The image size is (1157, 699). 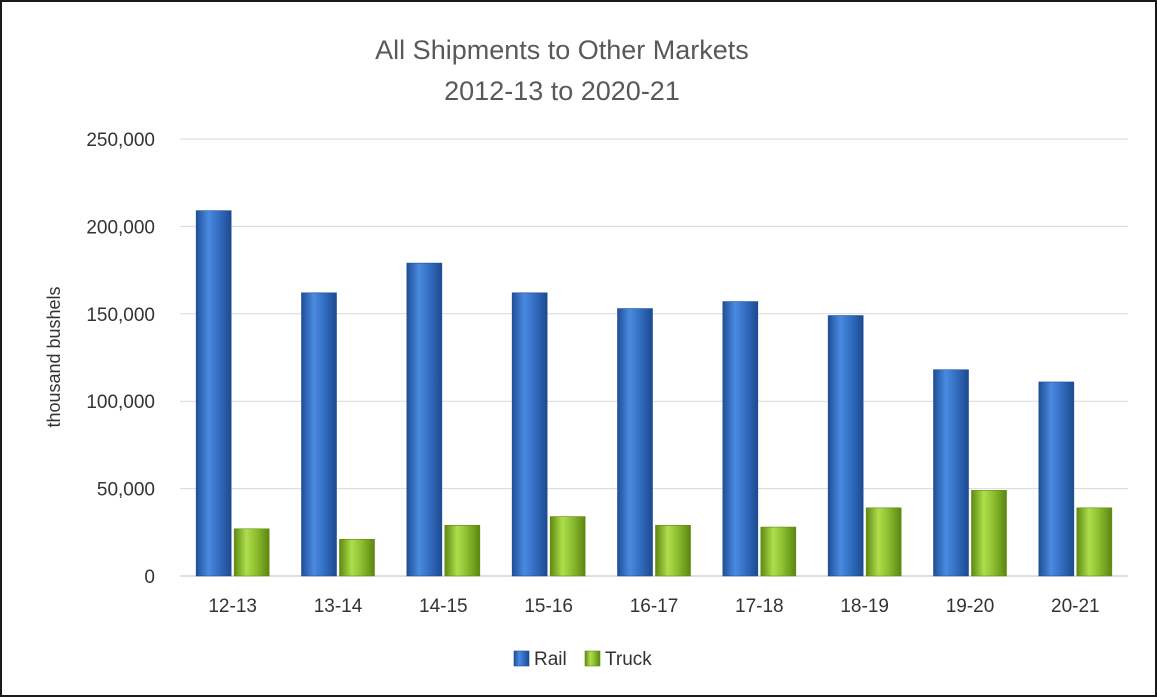 What do you see at coordinates (548, 606) in the screenshot?
I see `x-tick-label: 15-16` at bounding box center [548, 606].